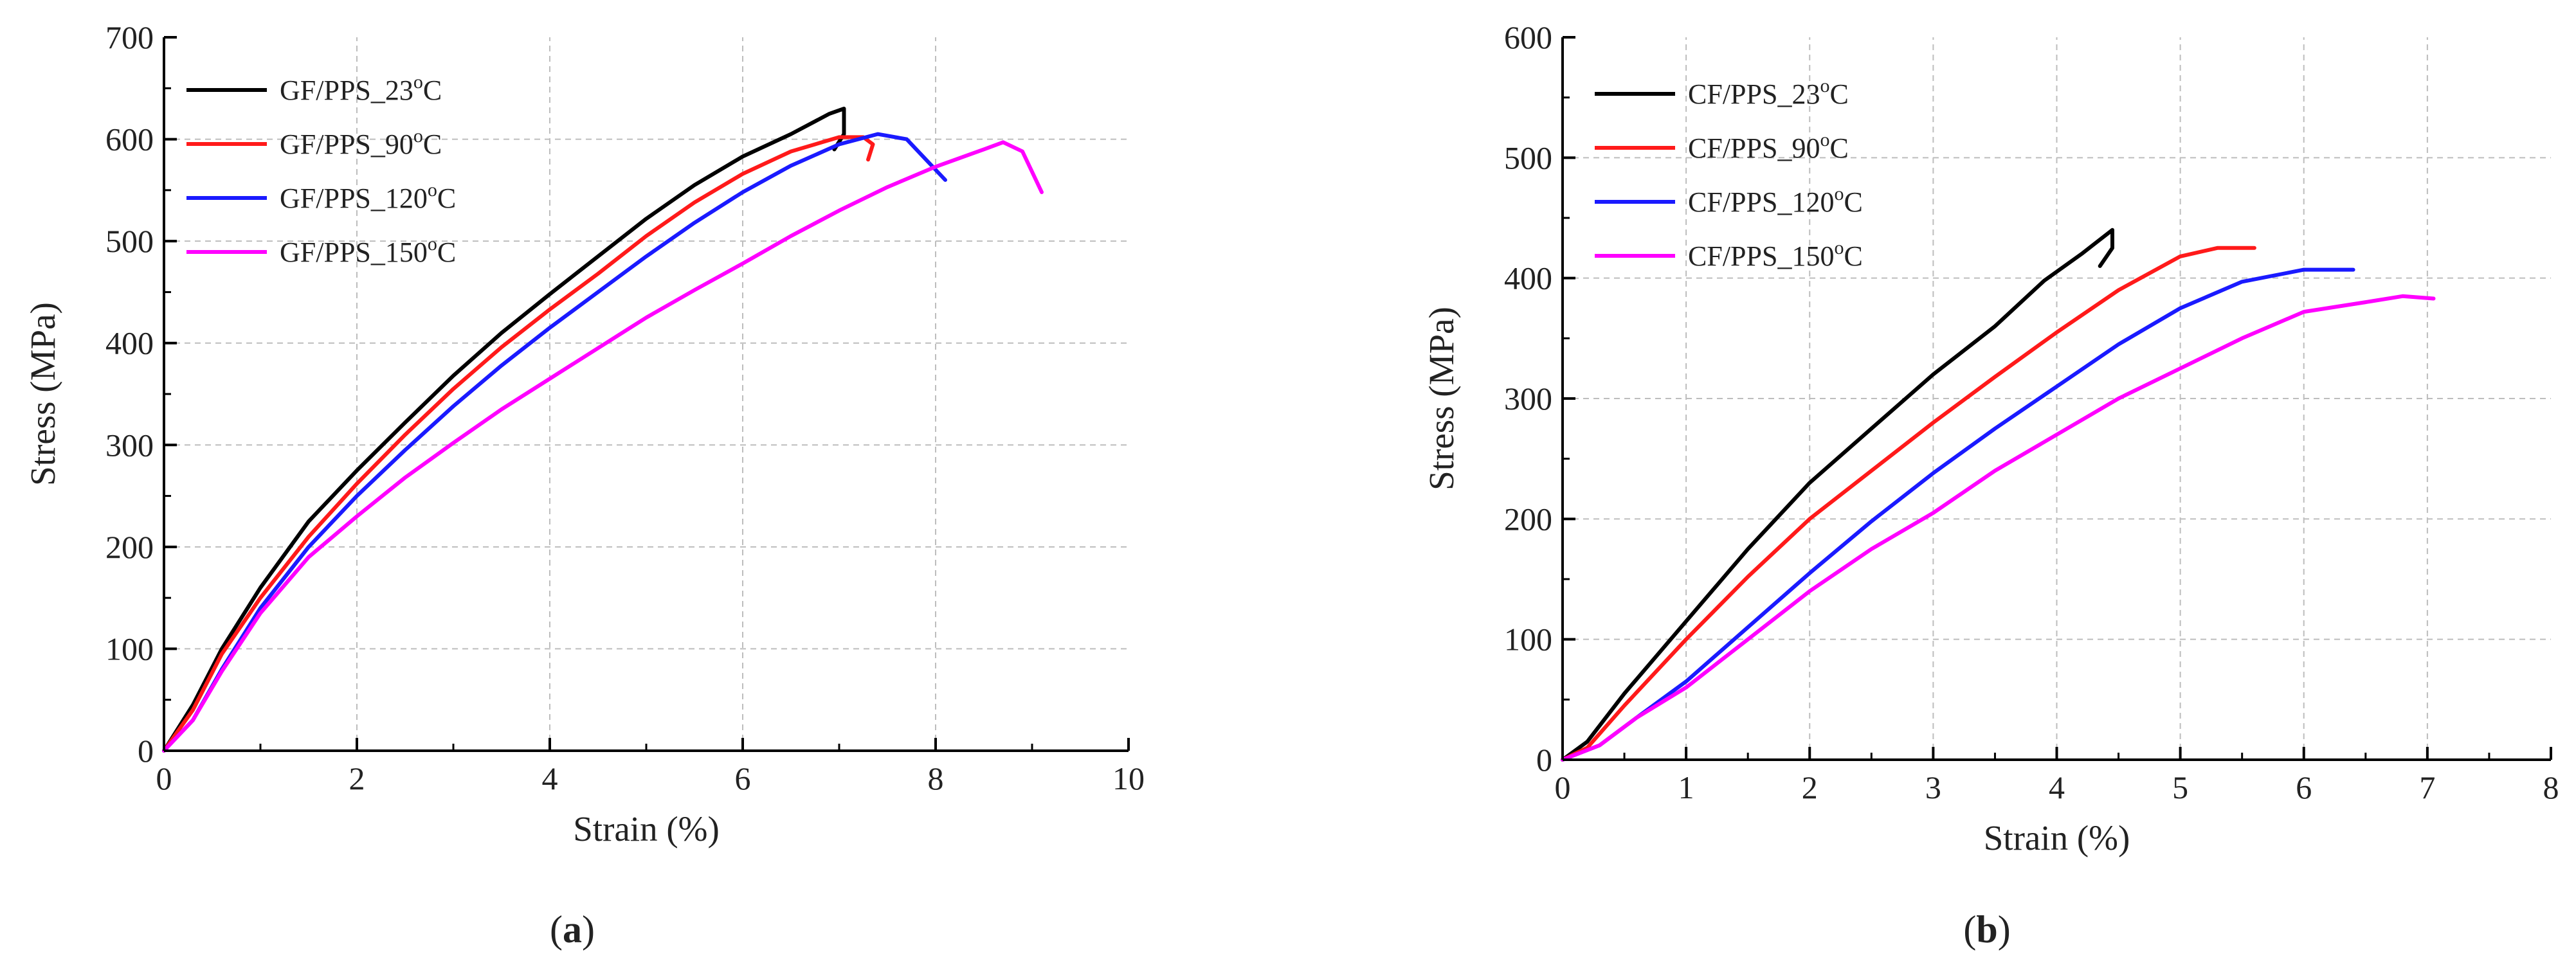 The image size is (2576, 959). What do you see at coordinates (2180, 787) in the screenshot?
I see `x-tick-label: 5` at bounding box center [2180, 787].